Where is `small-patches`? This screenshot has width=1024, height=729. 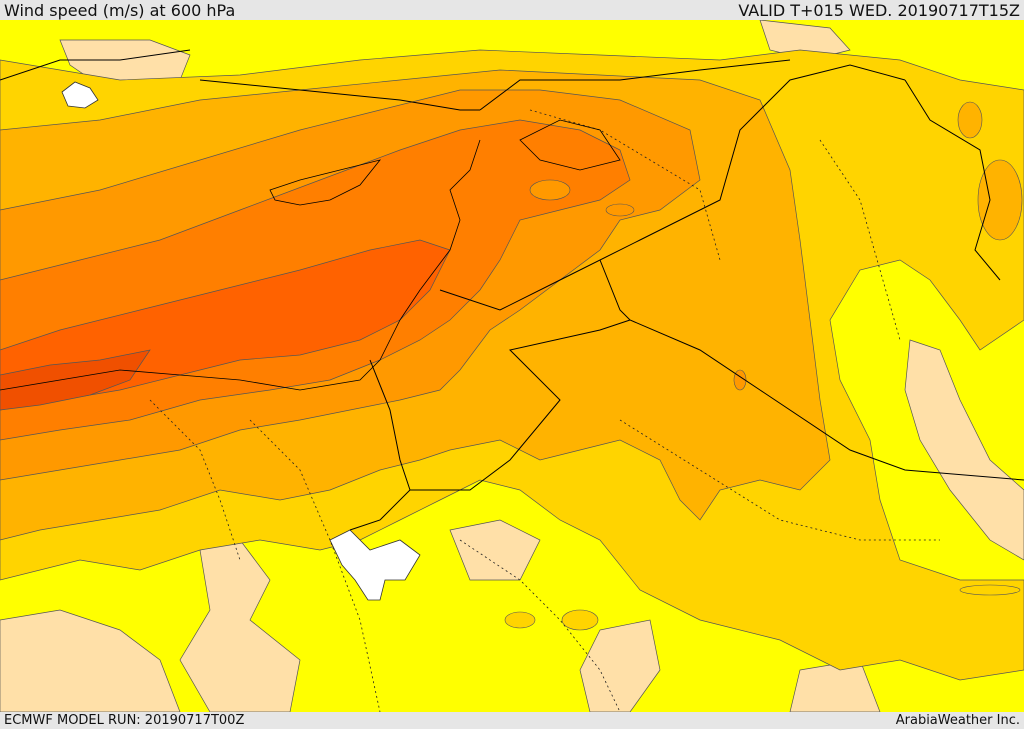 small-patches is located at coordinates (638, 285).